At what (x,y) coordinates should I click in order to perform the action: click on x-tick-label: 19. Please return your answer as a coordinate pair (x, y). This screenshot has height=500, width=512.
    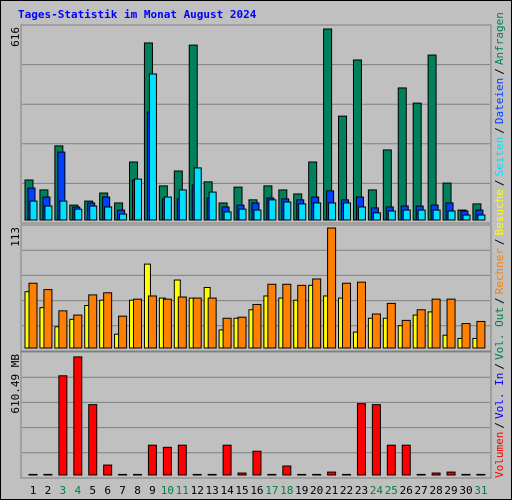
    Looking at the image, I should click on (301, 490).